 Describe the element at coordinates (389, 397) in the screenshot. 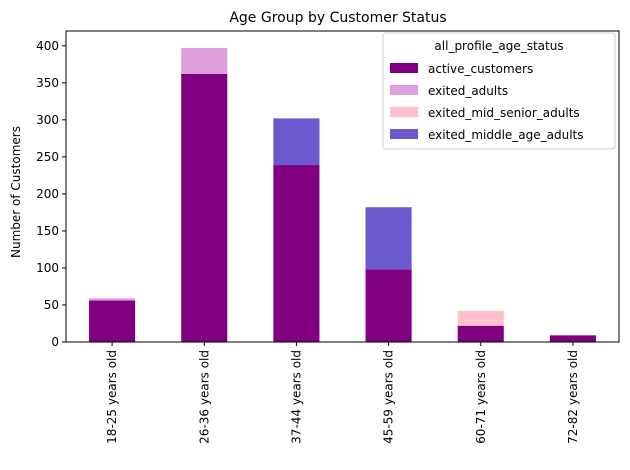

I see `x-tick-label: 45-59 years old` at that location.